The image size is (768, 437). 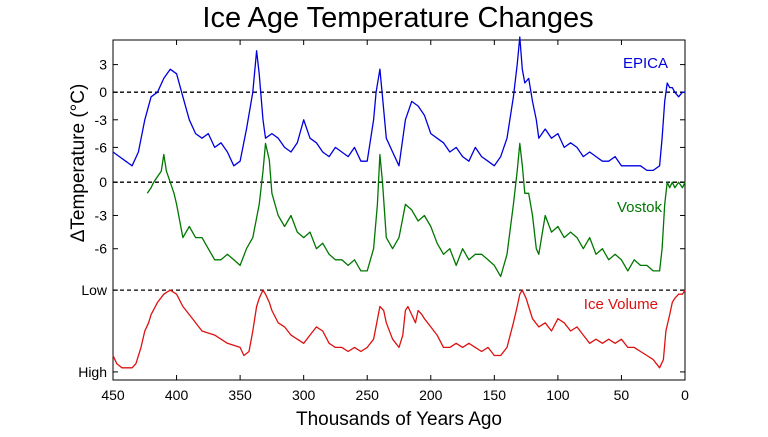 What do you see at coordinates (368, 395) in the screenshot?
I see `x-tick-label: 250` at bounding box center [368, 395].